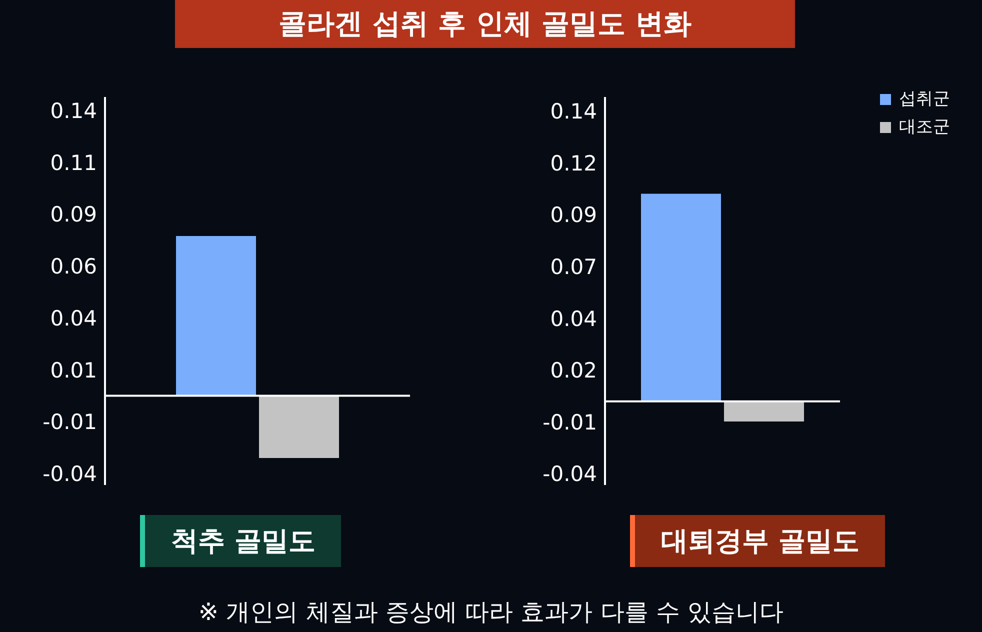  Describe the element at coordinates (573, 163) in the screenshot. I see `y-tick-label: 0.12` at that location.